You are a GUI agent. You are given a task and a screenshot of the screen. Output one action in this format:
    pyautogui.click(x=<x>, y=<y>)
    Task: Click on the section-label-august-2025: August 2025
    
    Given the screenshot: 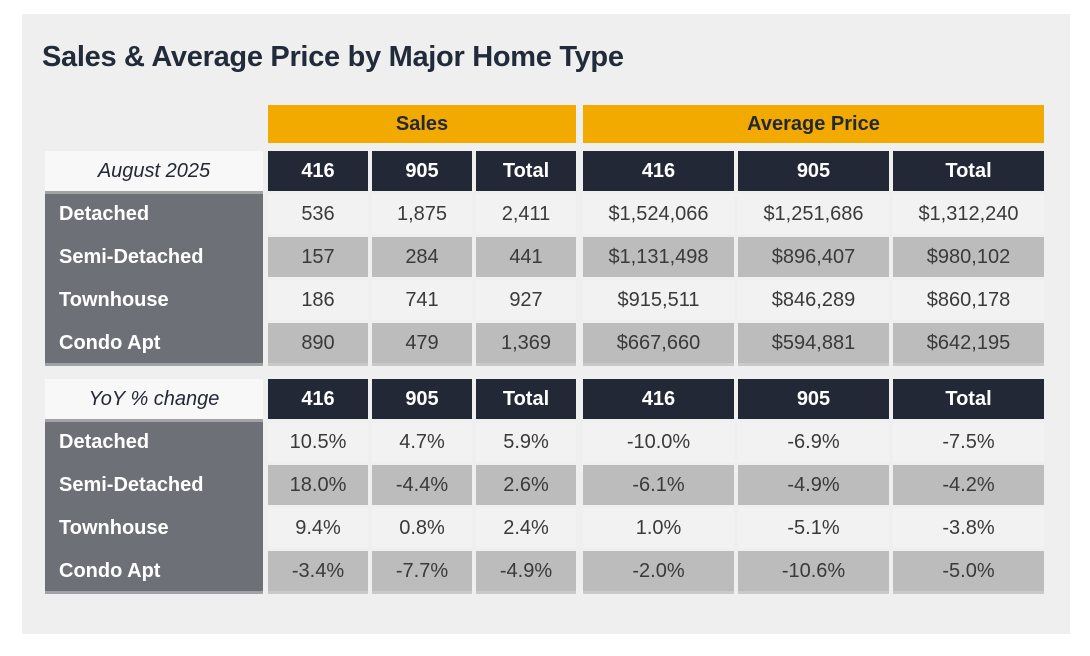 What is the action you would take?
    pyautogui.click(x=154, y=171)
    